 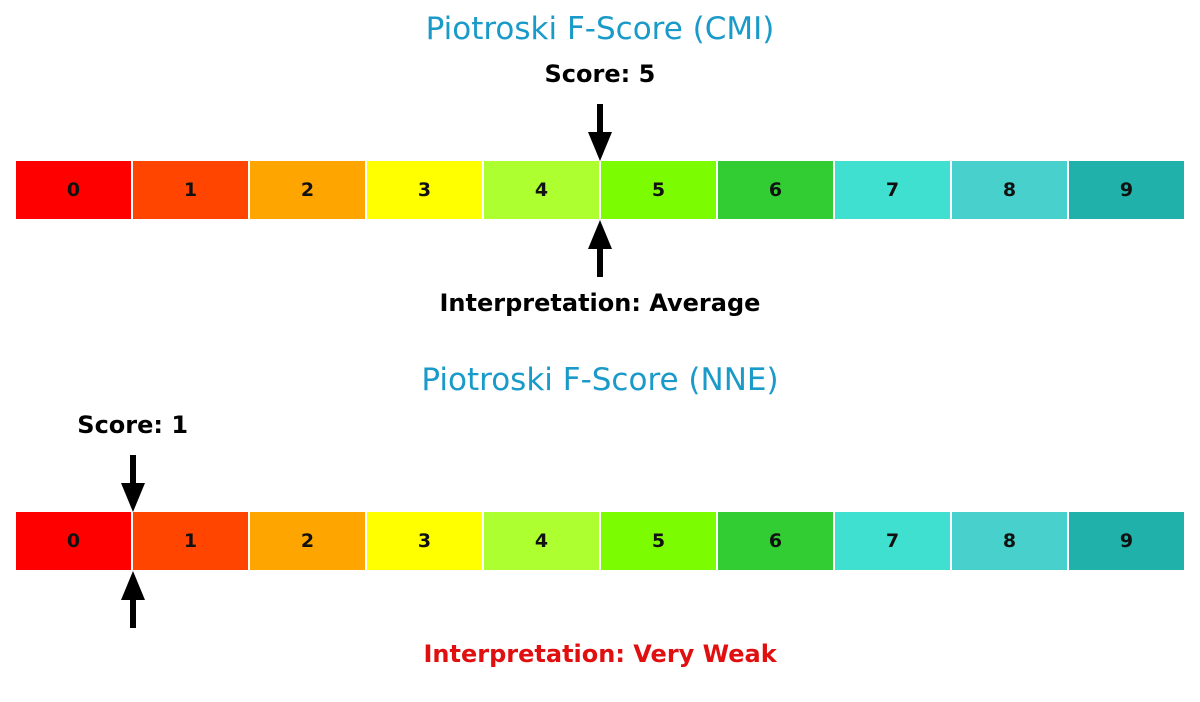 I want to click on interpretation-label: Interpretation: Average, so click(x=600, y=303).